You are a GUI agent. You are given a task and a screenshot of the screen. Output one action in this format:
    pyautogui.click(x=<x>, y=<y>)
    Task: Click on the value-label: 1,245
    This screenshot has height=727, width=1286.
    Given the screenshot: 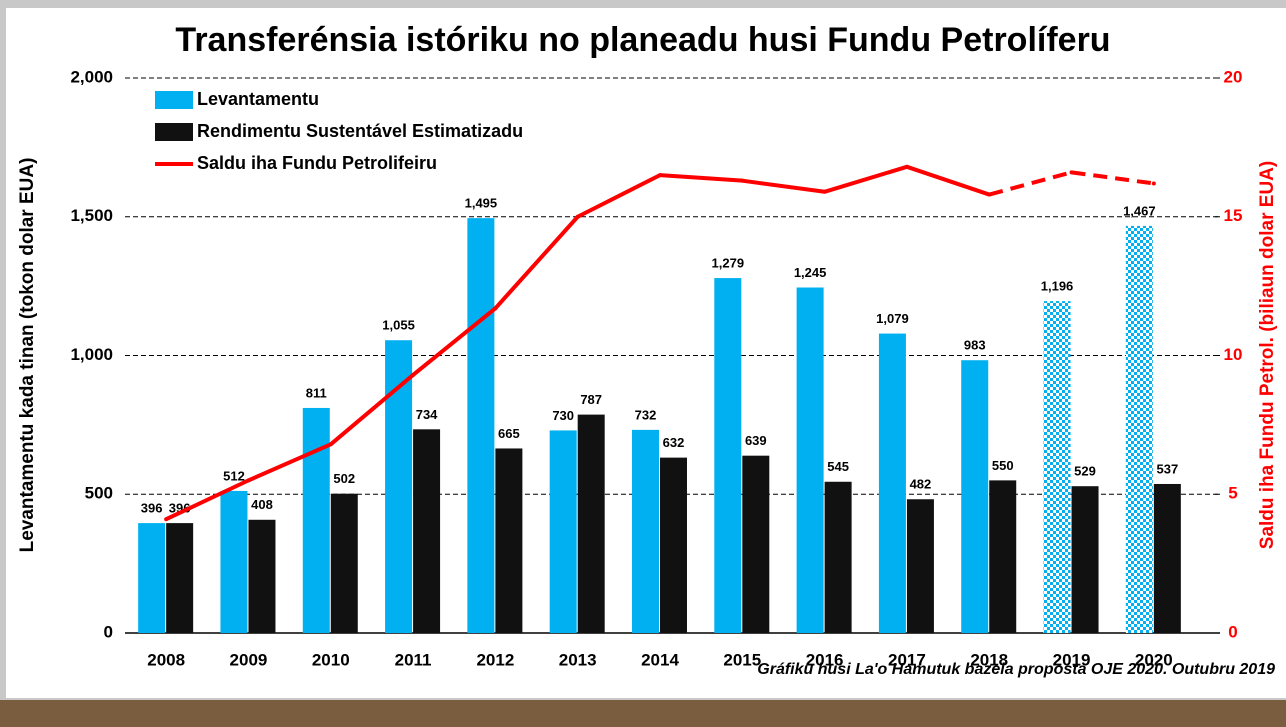 What is the action you would take?
    pyautogui.click(x=810, y=272)
    